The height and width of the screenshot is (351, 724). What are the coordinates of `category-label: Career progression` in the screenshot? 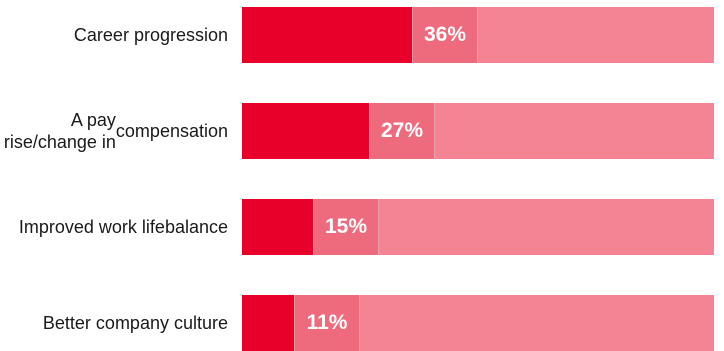 It's located at (114, 35).